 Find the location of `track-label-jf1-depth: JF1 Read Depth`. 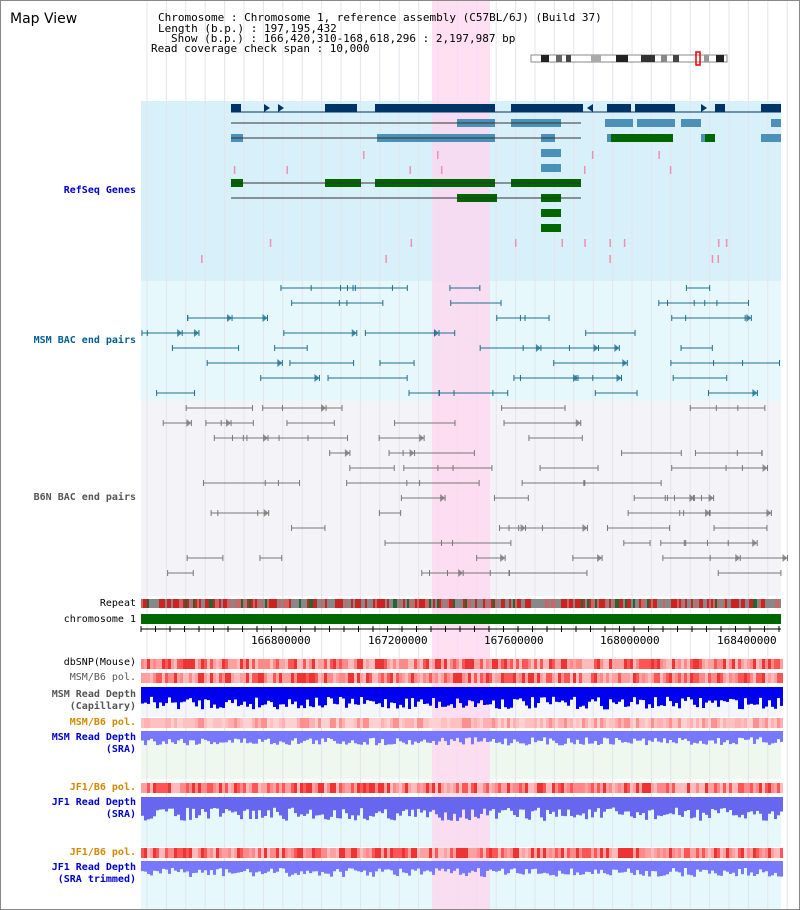

track-label-jf1-depth: JF1 Read Depth is located at coordinates (93, 802).